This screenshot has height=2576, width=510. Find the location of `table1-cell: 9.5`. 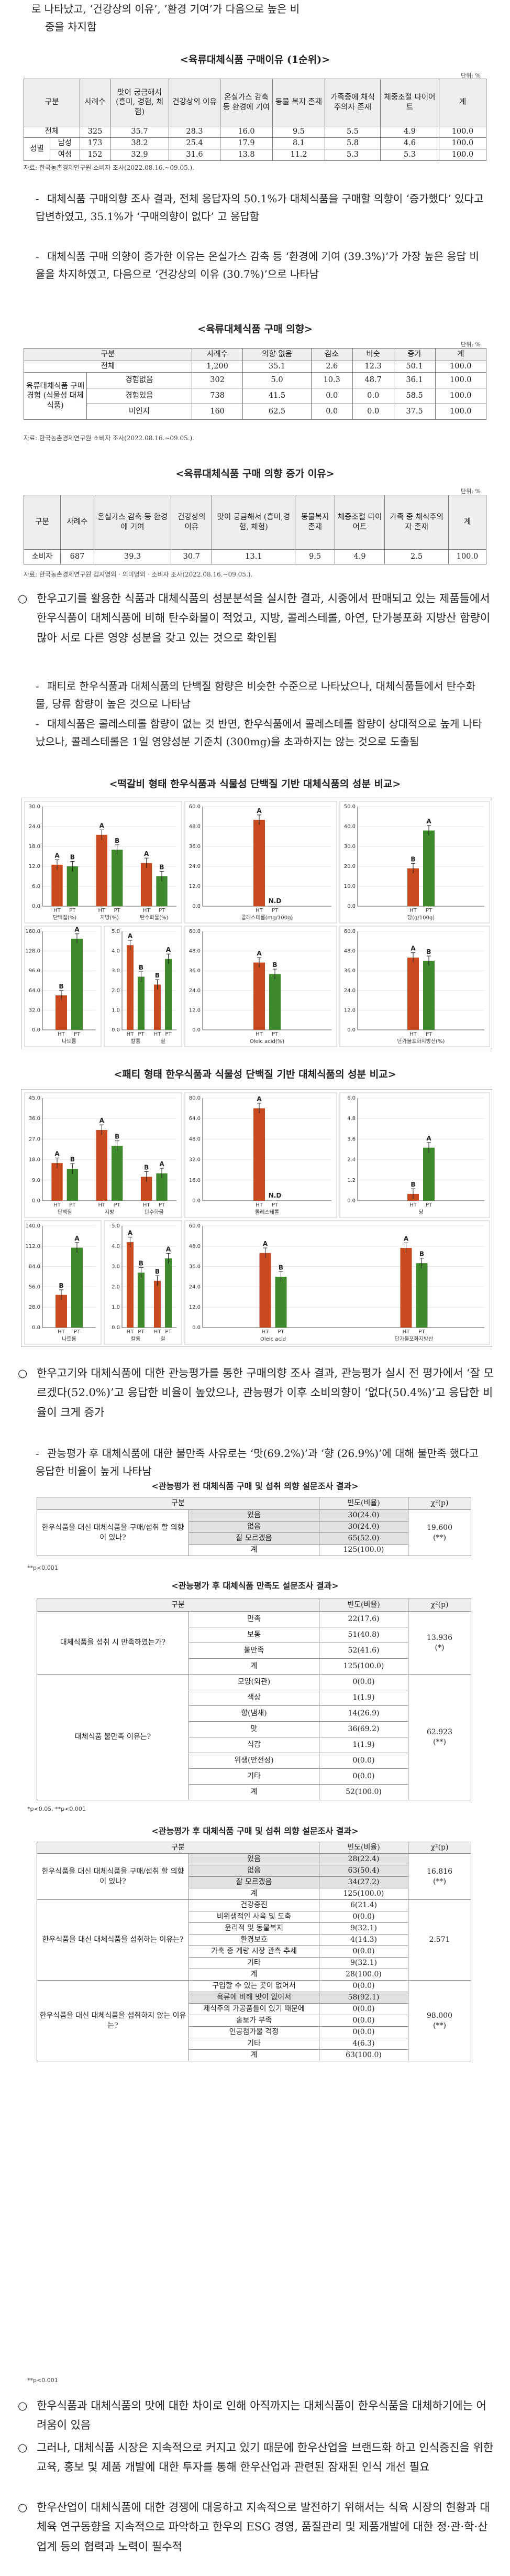

table1-cell: 9.5 is located at coordinates (299, 132).